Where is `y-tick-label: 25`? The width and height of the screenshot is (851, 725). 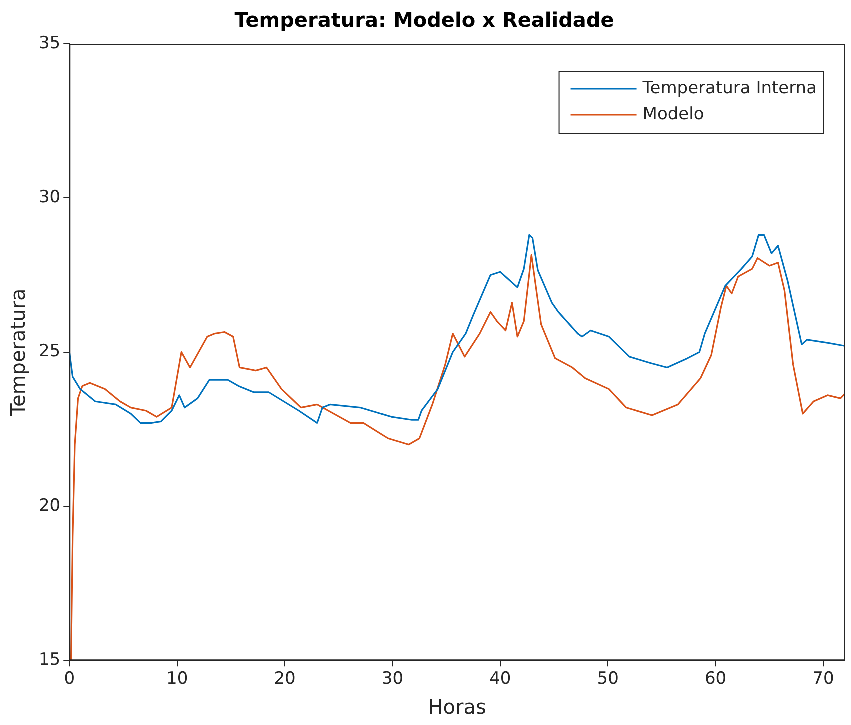 y-tick-label: 25 is located at coordinates (49, 352).